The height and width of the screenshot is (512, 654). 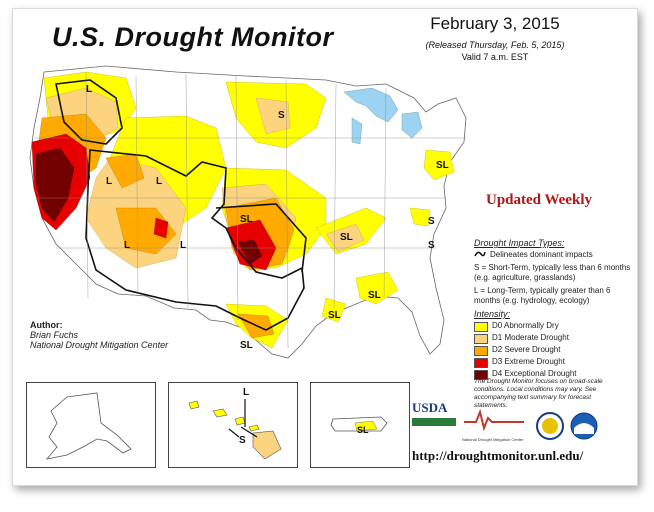 I want to click on label-l-utah: L, so click(x=159, y=181).